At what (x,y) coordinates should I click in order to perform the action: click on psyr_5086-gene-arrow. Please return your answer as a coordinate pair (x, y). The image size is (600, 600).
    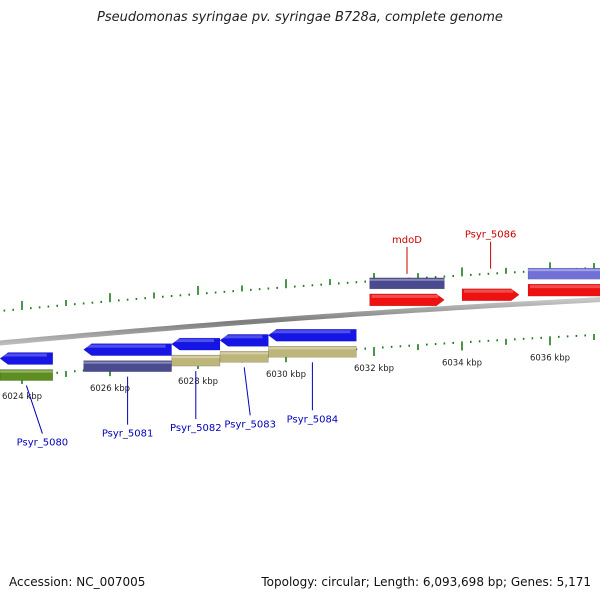
    Looking at the image, I should click on (490, 294).